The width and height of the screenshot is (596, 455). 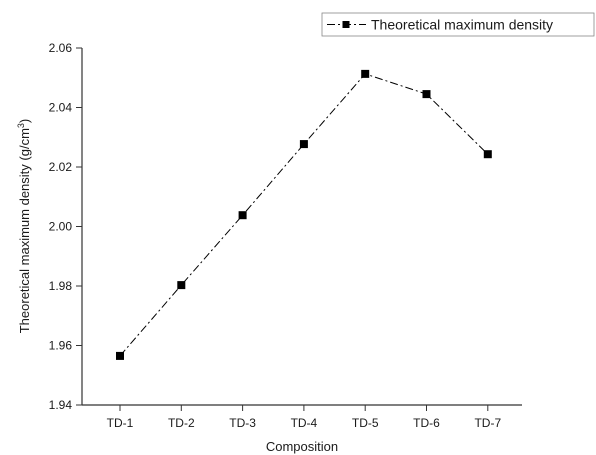 What do you see at coordinates (304, 423) in the screenshot?
I see `x-tick-label: TD-4` at bounding box center [304, 423].